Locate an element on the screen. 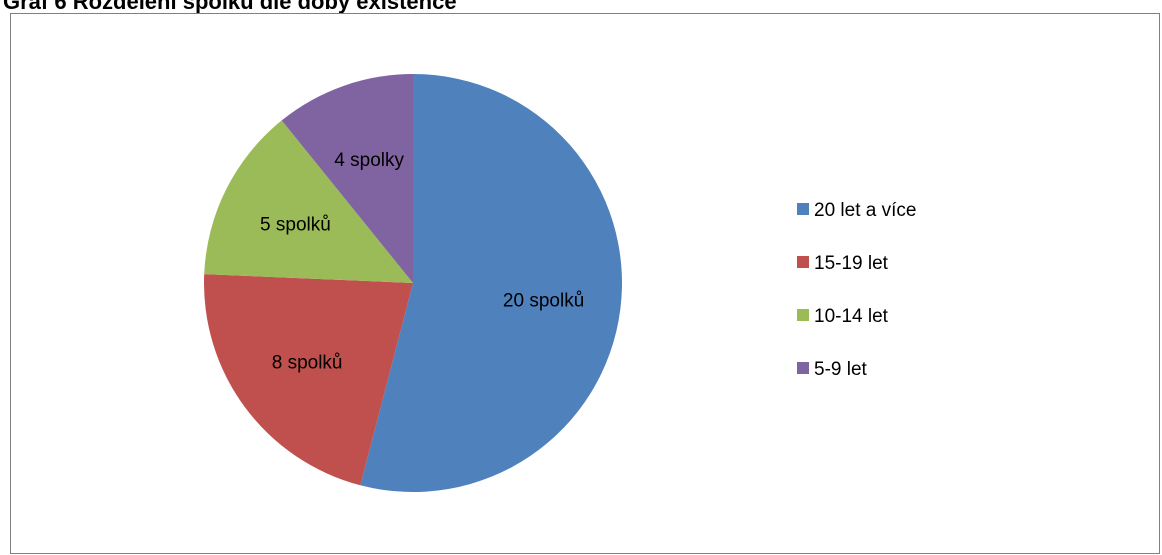 This screenshot has height=555, width=1162. legend-entry-label: 15-19 let is located at coordinates (851, 263).